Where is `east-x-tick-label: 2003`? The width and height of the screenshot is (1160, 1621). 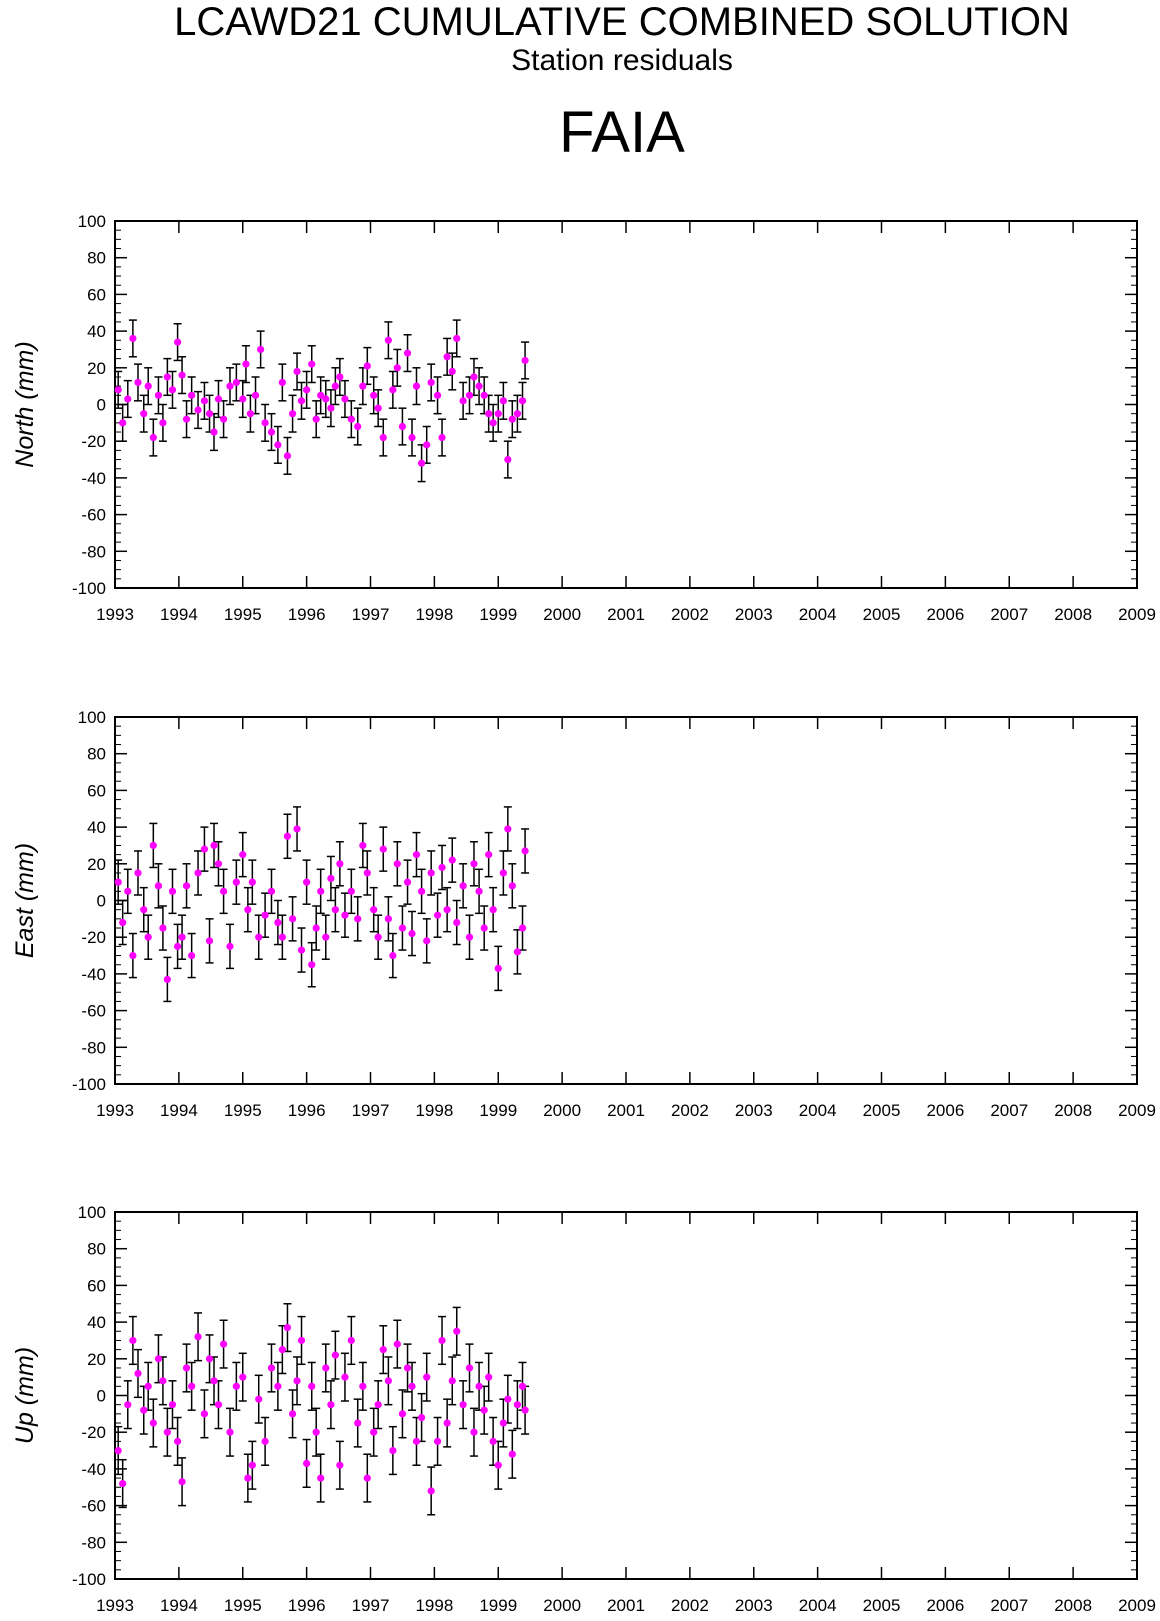 east-x-tick-label: 2003 is located at coordinates (754, 1110).